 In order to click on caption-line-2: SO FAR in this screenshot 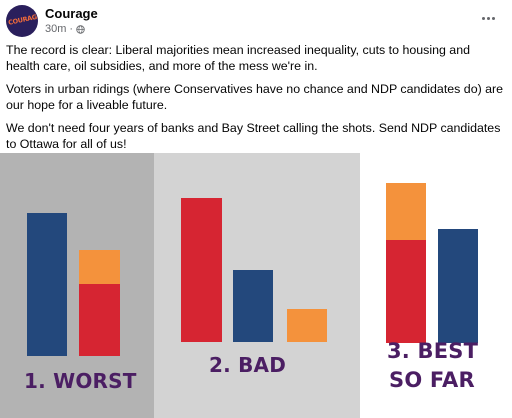, I will do `click(432, 380)`.